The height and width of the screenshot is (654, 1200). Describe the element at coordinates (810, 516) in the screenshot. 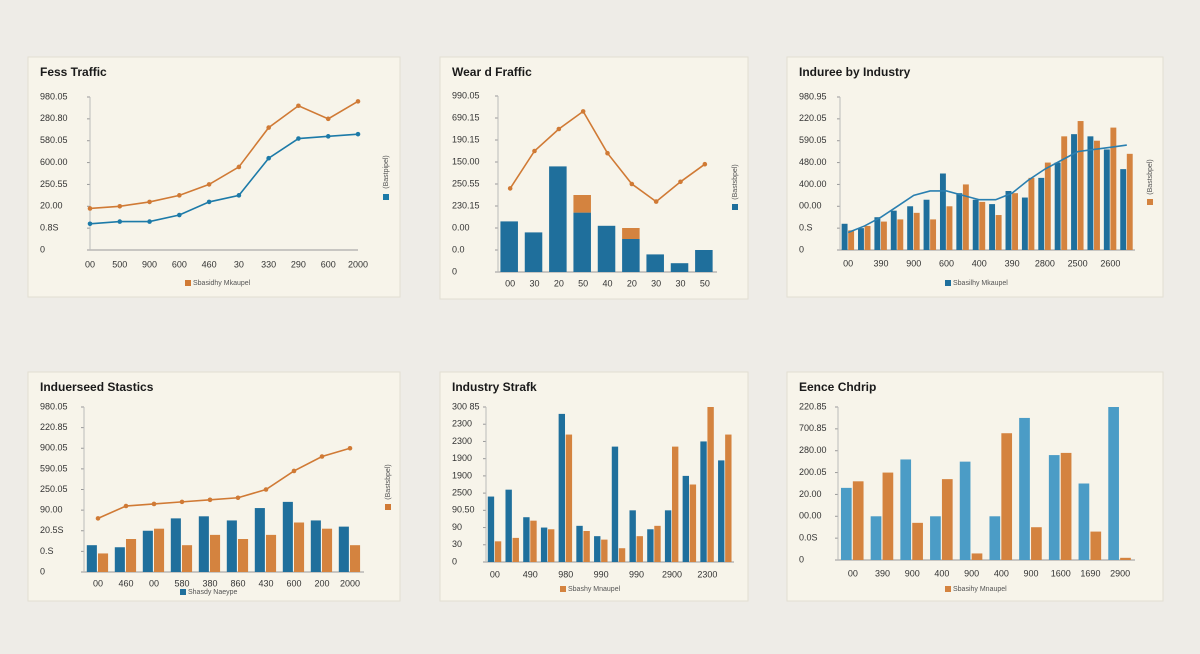

I see `y-tick-label: 00.00` at that location.